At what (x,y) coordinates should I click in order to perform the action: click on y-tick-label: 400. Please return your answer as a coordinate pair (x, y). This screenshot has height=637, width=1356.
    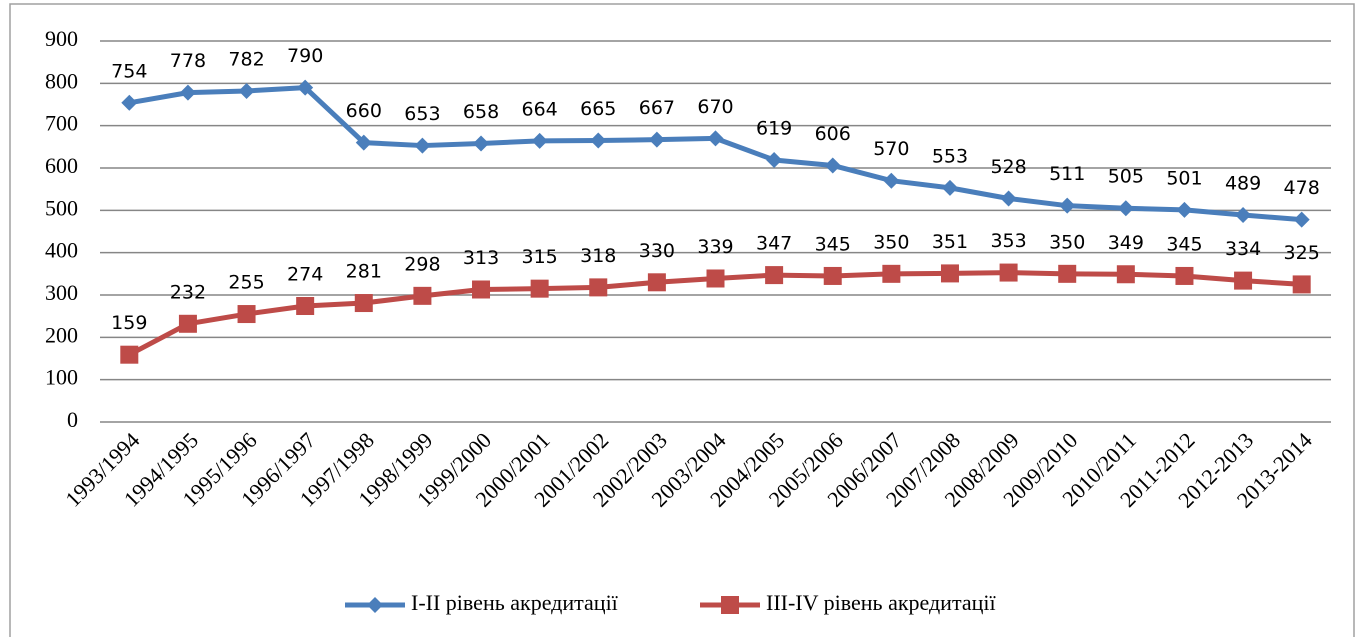
    Looking at the image, I should click on (61, 250).